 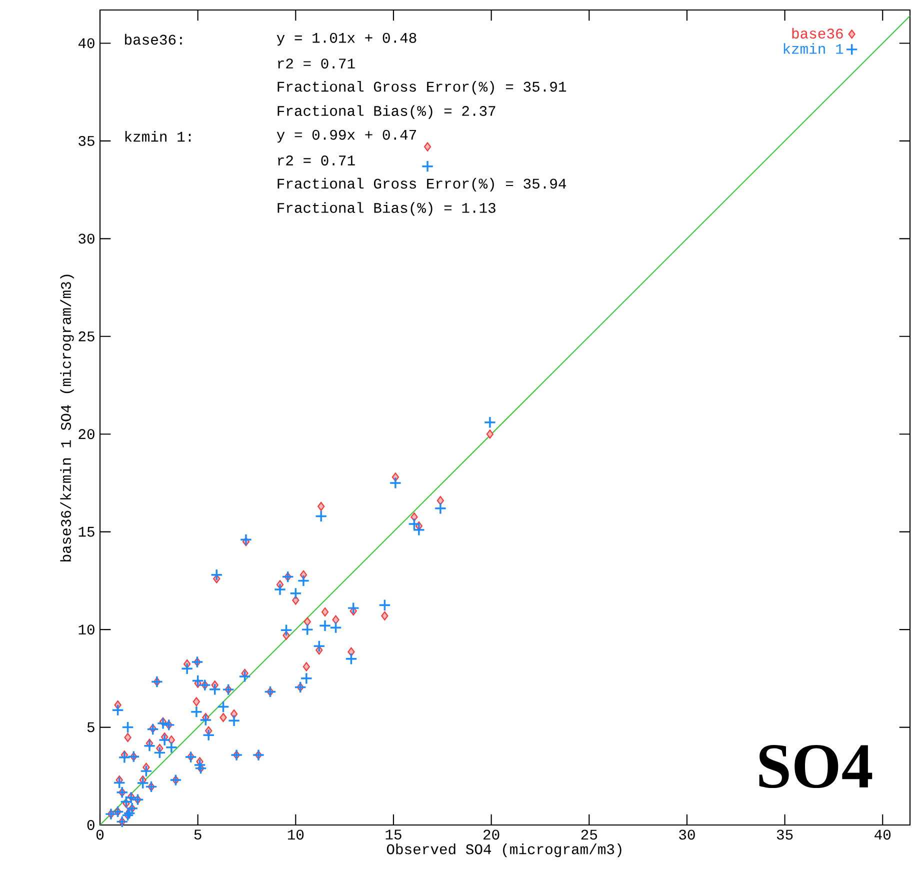 I want to click on text: SO4, so click(x=815, y=766).